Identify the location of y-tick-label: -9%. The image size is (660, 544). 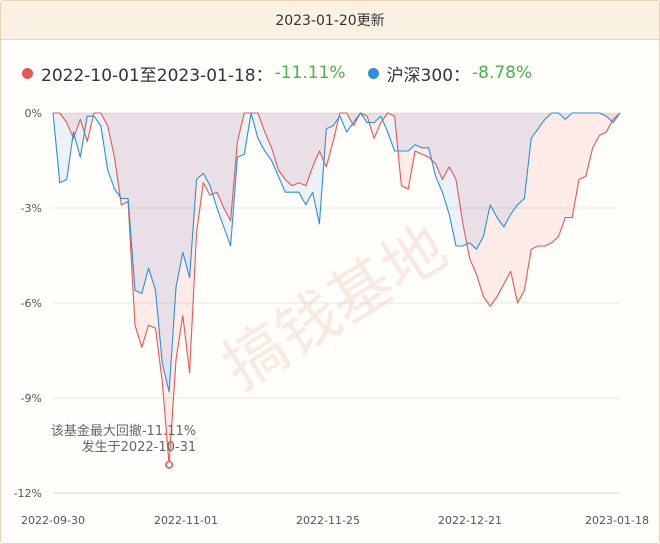
(31, 398).